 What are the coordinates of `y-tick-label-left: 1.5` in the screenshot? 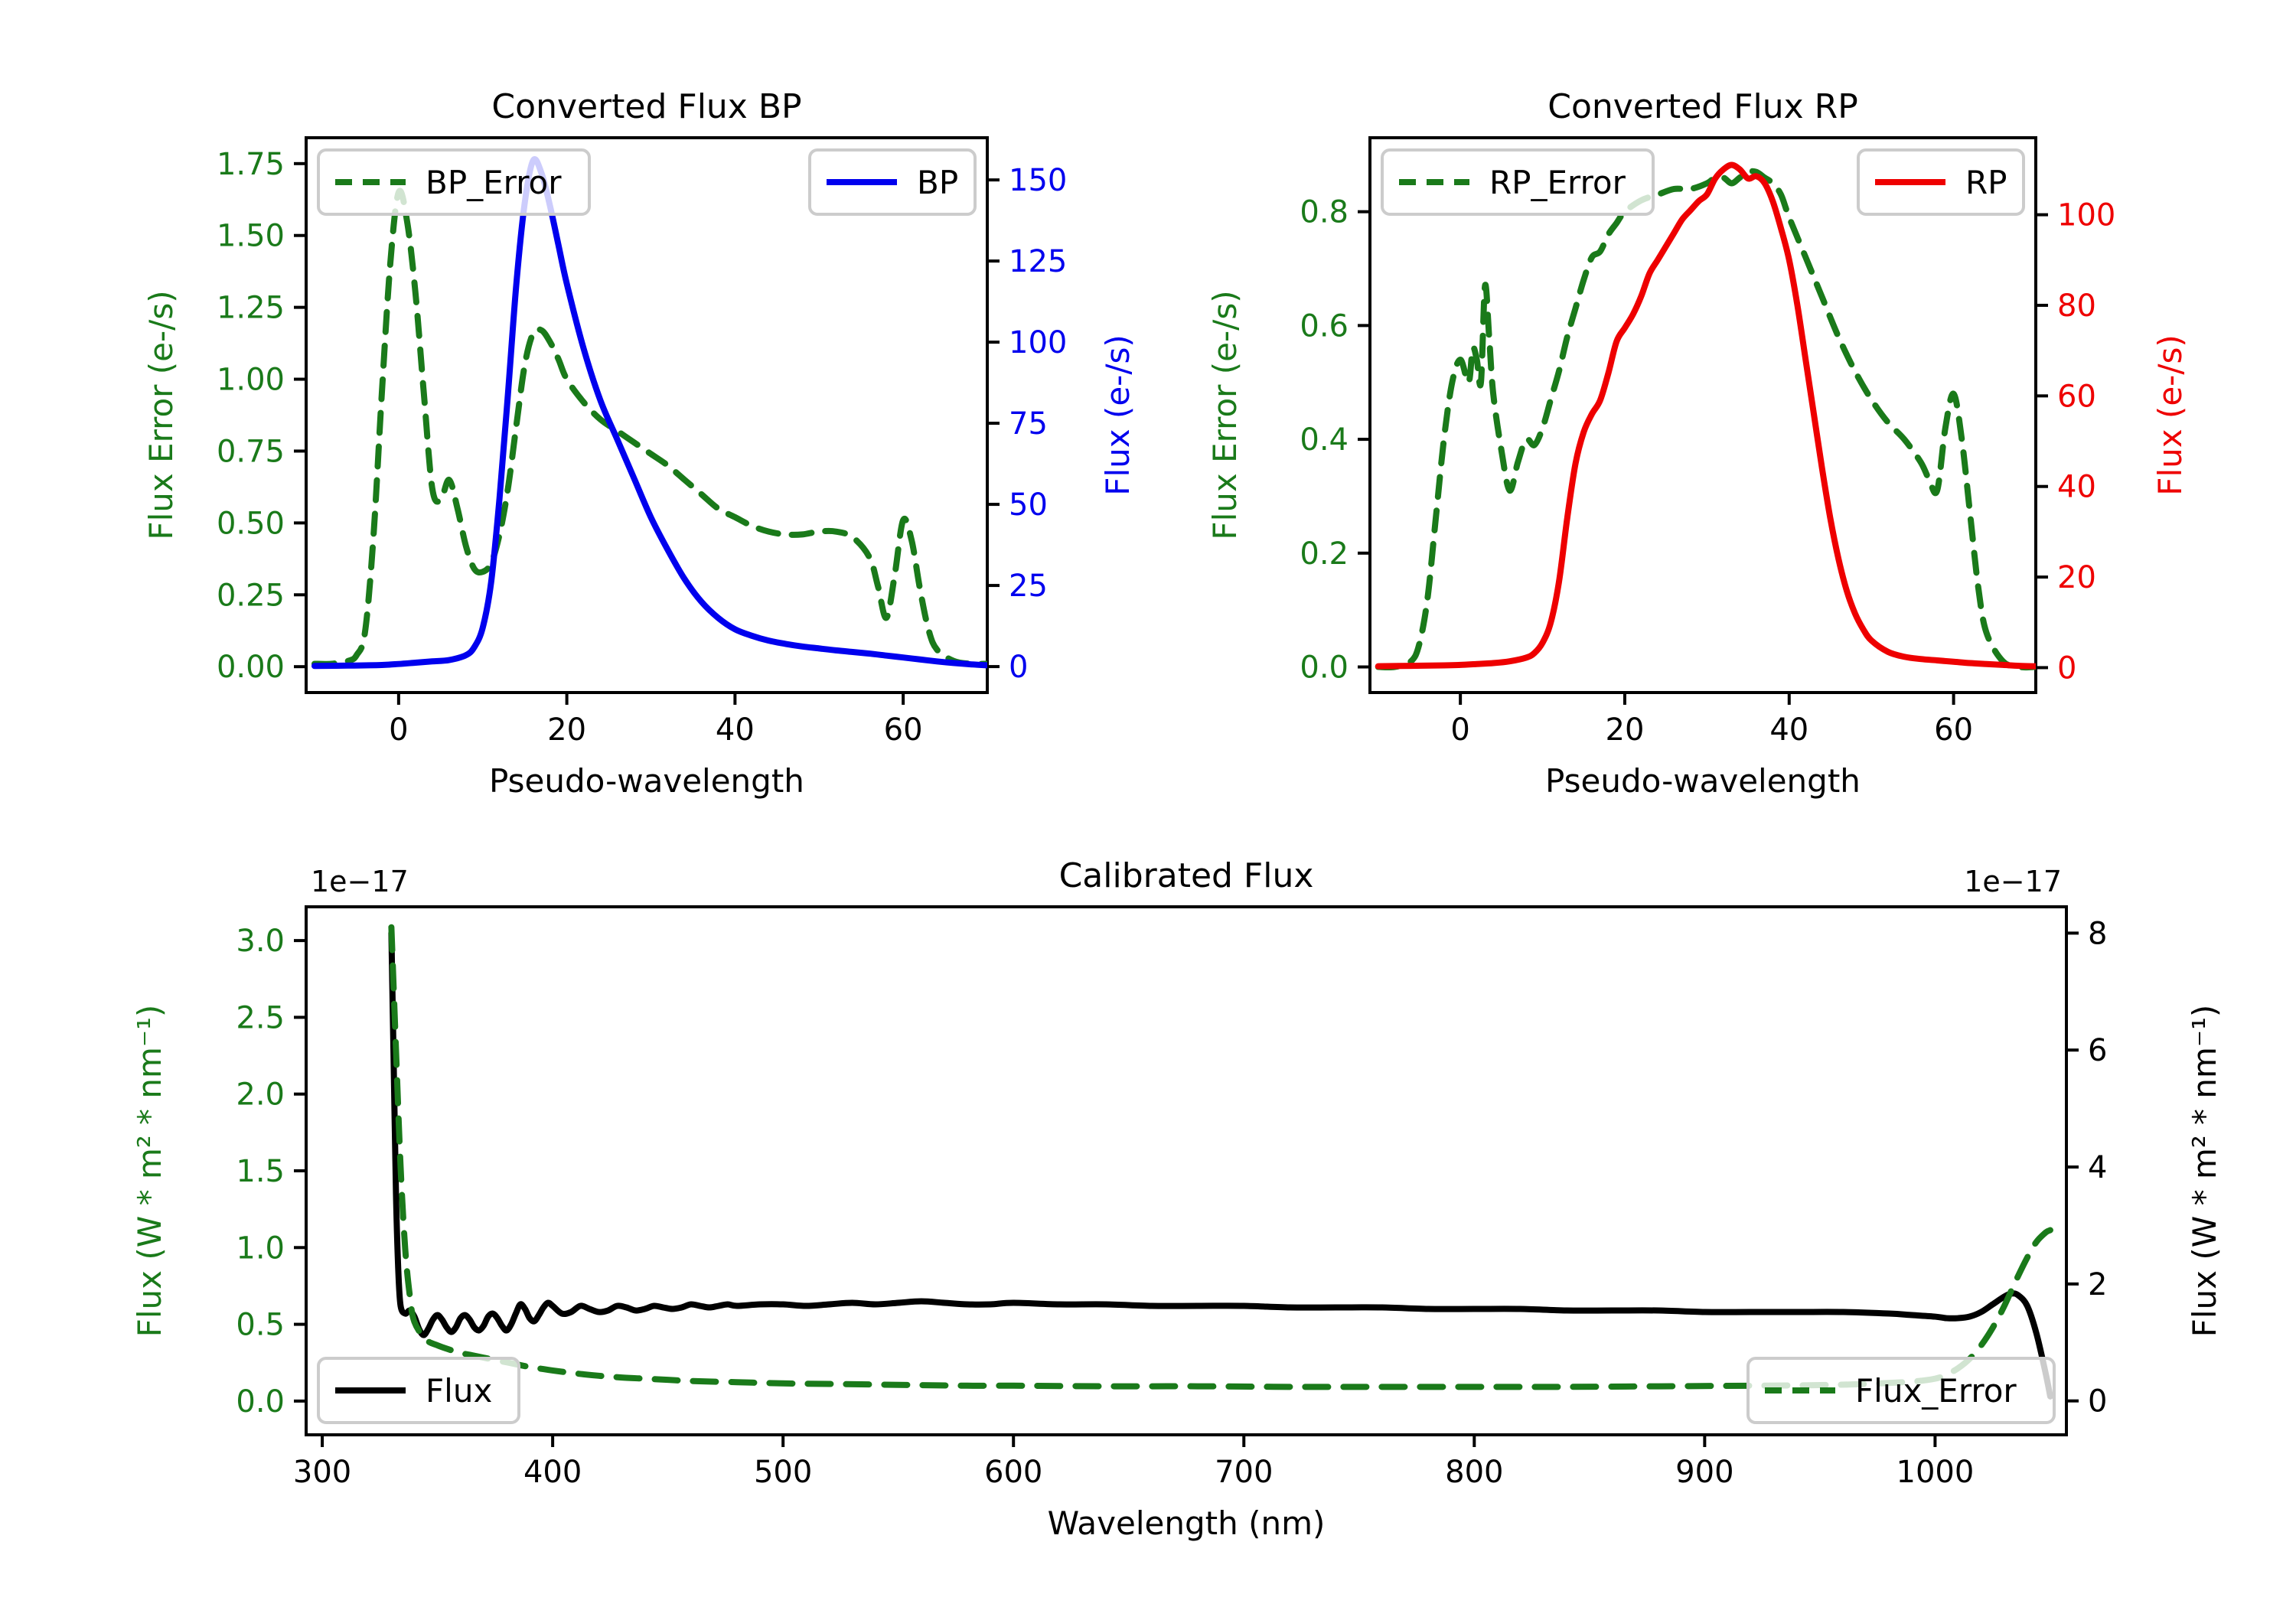 It's located at (260, 1171).